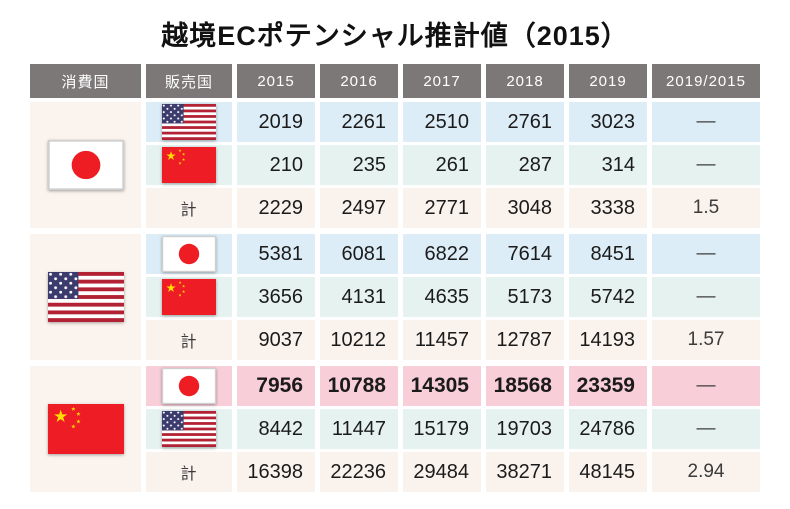 The height and width of the screenshot is (509, 790). Describe the element at coordinates (706, 81) in the screenshot. I see `header-ratio-2019-2015: 2019/2015` at that location.